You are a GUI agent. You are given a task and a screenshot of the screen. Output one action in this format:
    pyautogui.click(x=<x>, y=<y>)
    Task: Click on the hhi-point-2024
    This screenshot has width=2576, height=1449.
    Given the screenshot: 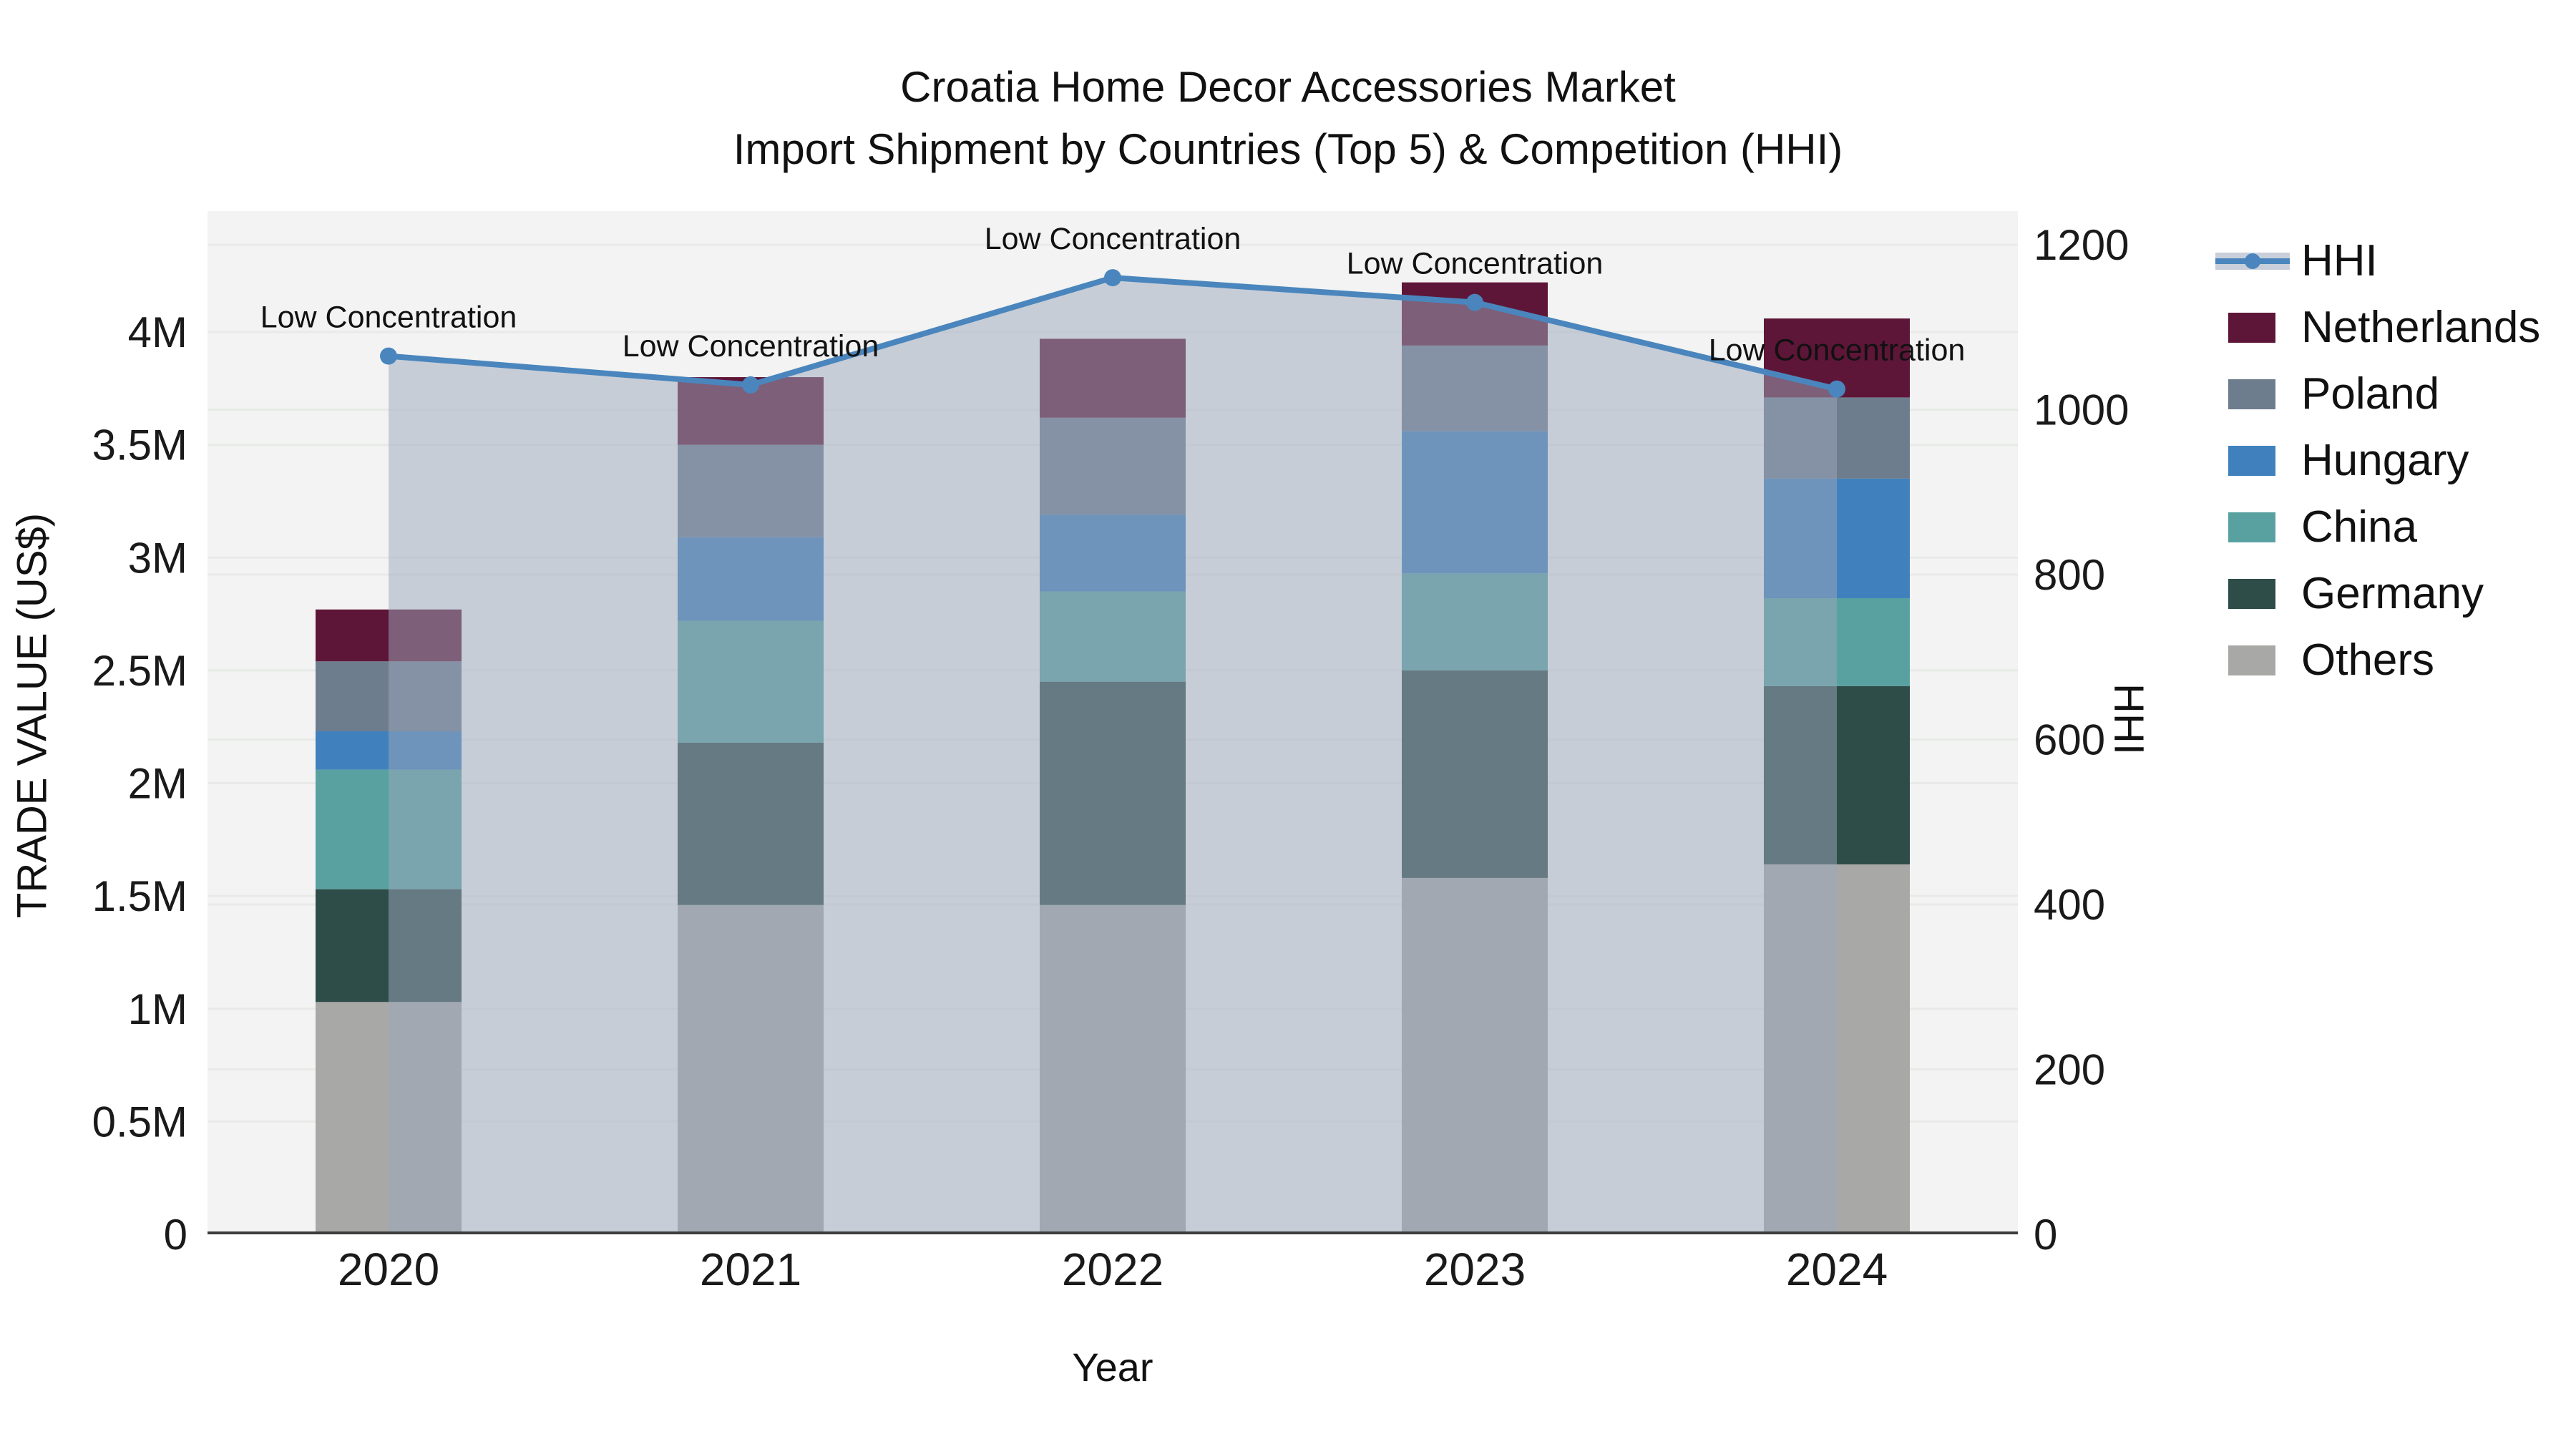 What is the action you would take?
    pyautogui.click(x=1836, y=389)
    